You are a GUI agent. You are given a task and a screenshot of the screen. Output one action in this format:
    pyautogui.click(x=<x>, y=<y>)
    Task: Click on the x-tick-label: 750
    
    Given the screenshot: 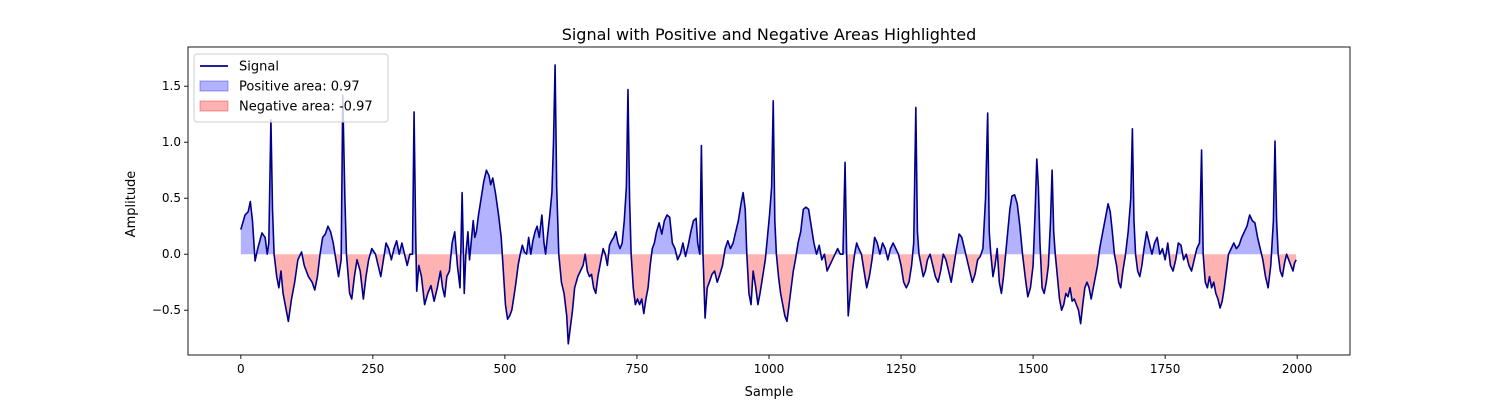 What is the action you would take?
    pyautogui.click(x=637, y=369)
    